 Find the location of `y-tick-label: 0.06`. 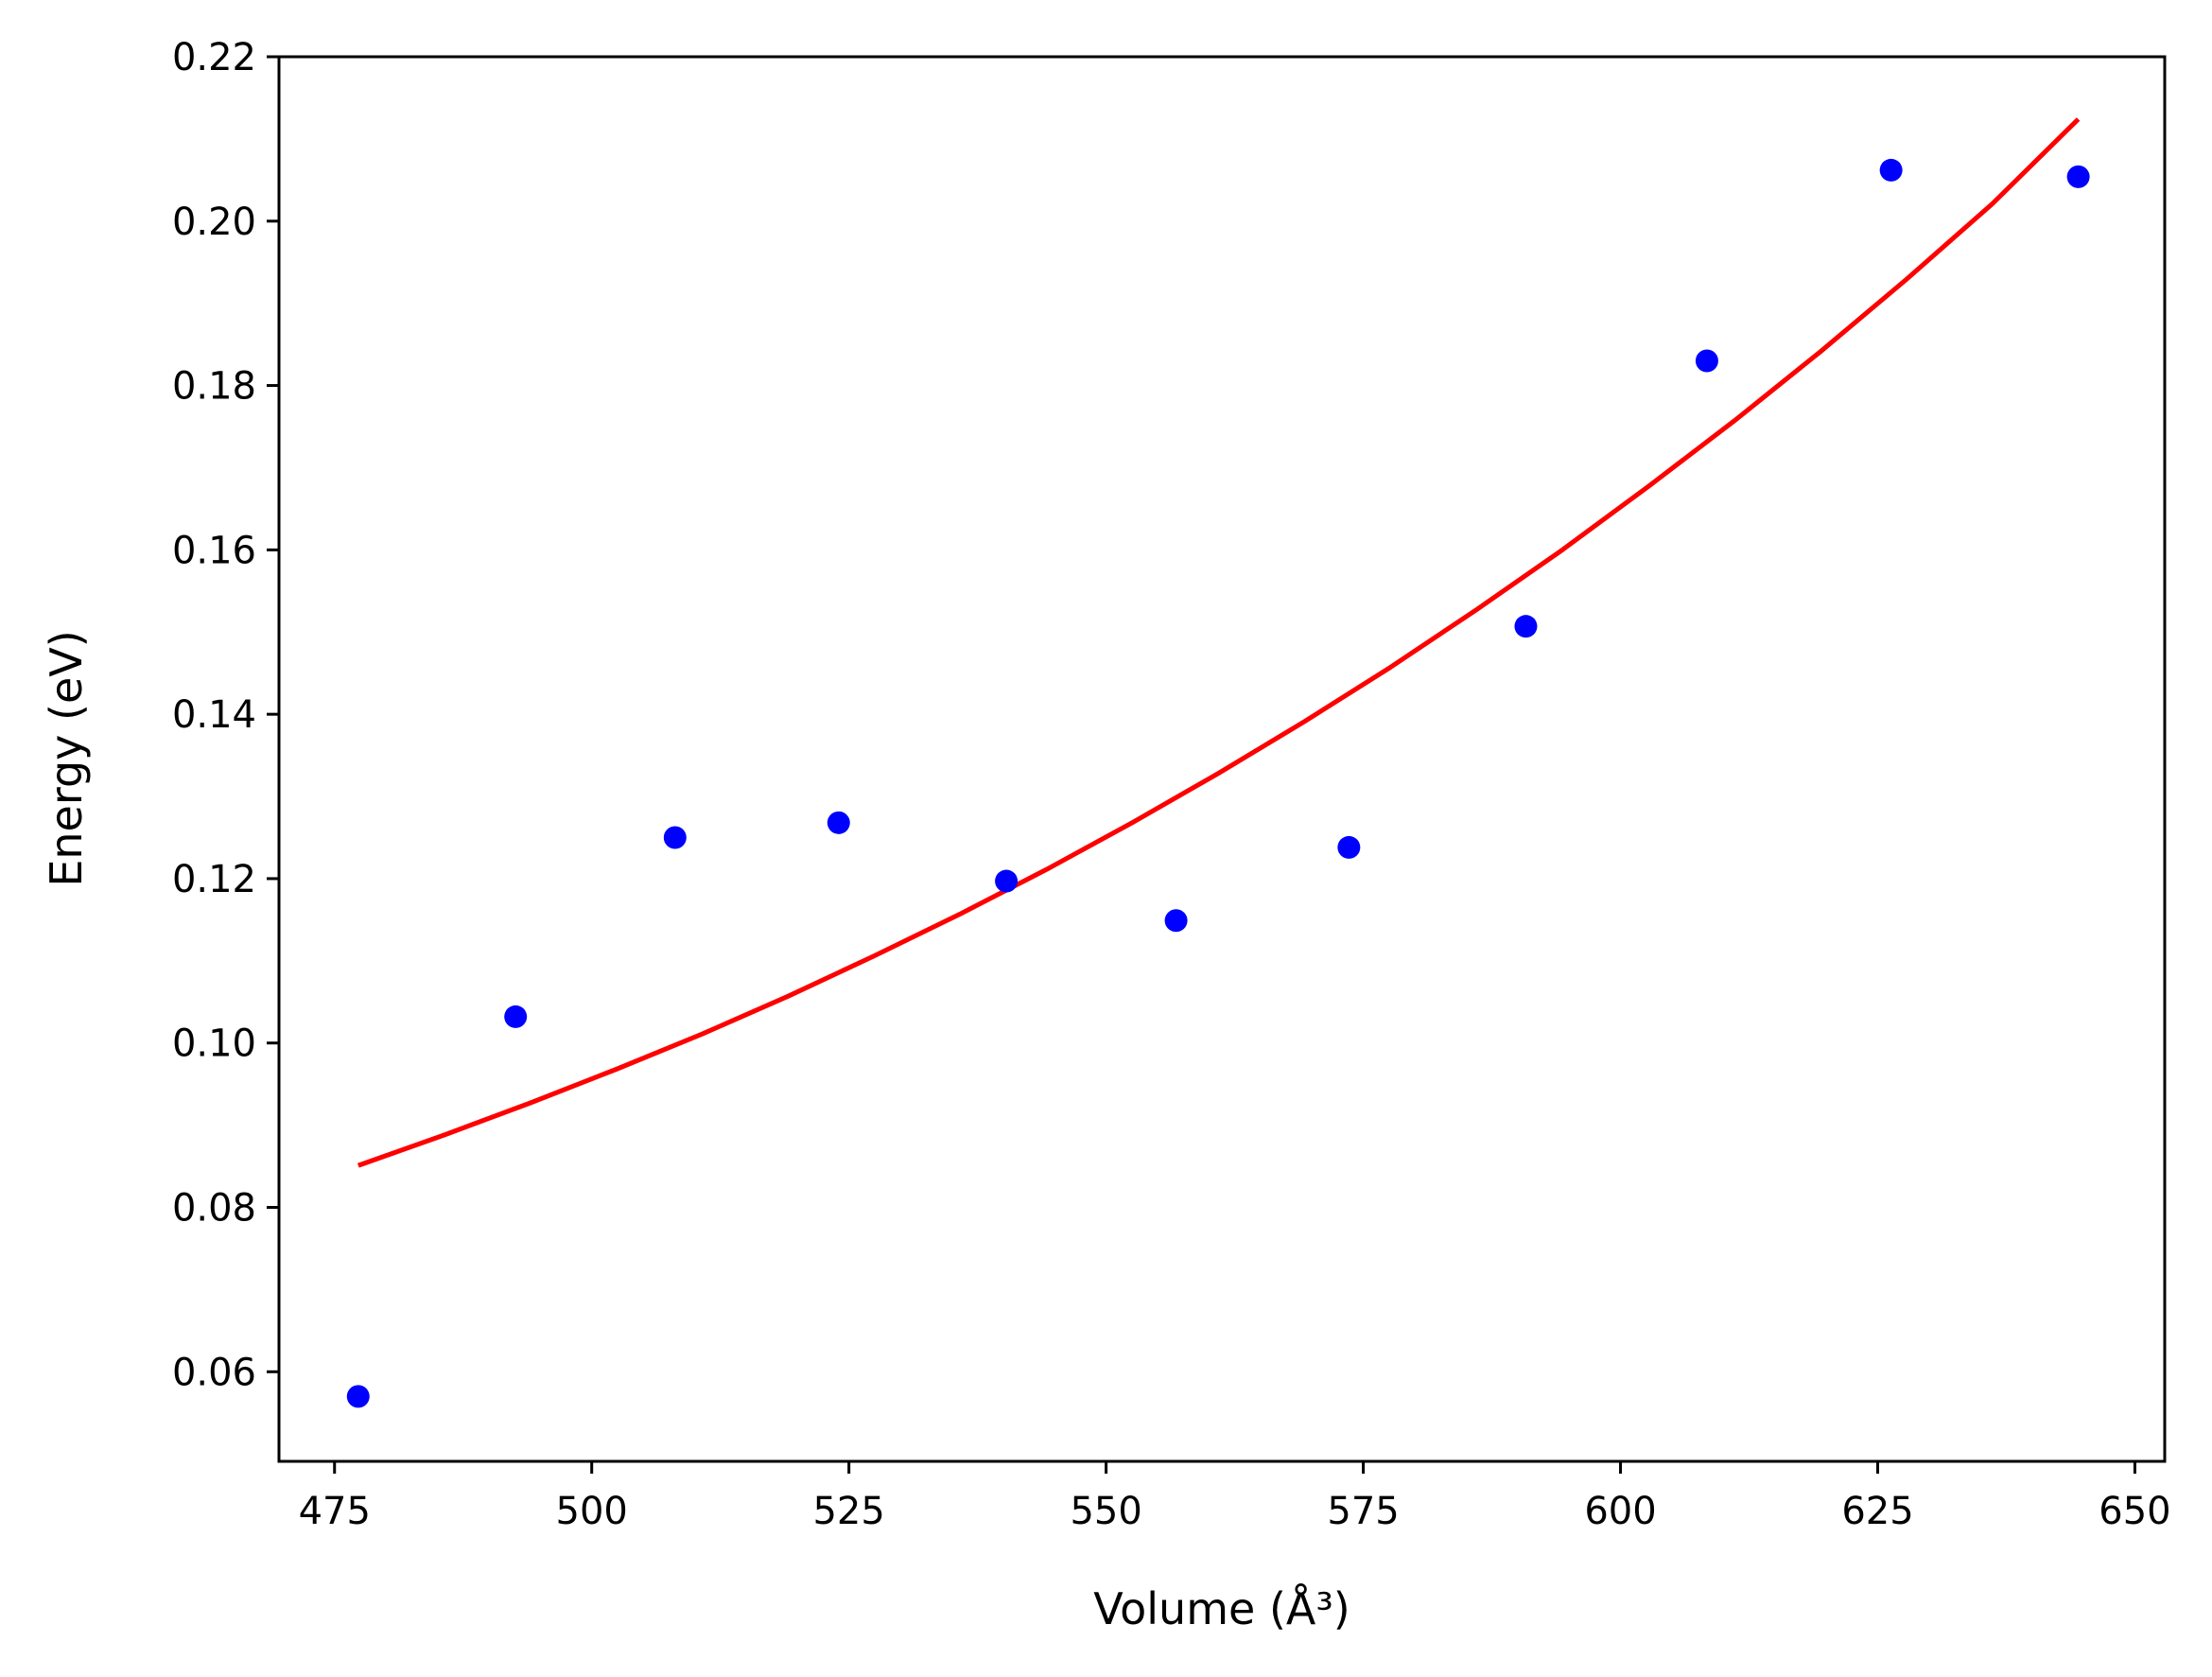

y-tick-label: 0.06 is located at coordinates (214, 1372).